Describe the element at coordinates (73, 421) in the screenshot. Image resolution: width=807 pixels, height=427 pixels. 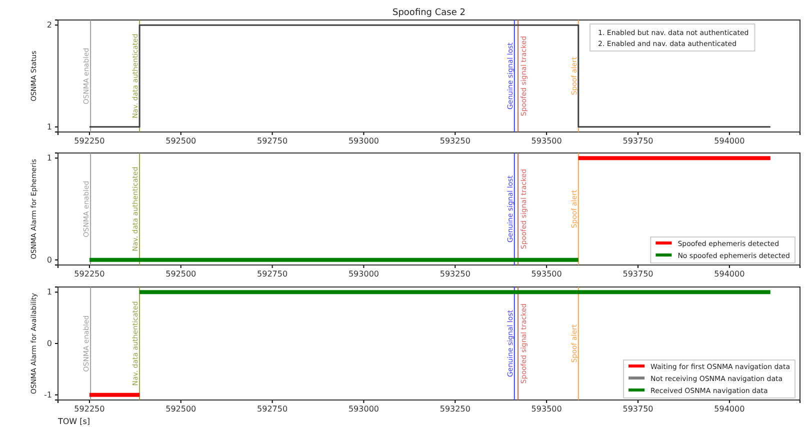
I see `x-axis-title: TOW [s]` at that location.